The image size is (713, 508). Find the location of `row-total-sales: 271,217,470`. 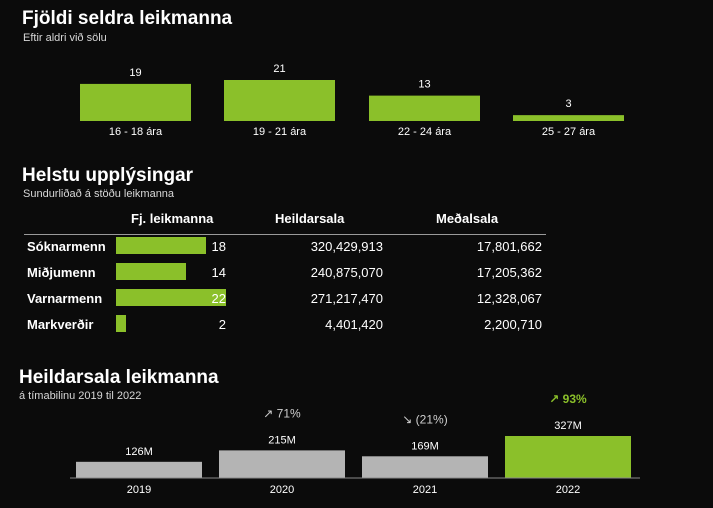

row-total-sales: 271,217,470 is located at coordinates (346, 298).